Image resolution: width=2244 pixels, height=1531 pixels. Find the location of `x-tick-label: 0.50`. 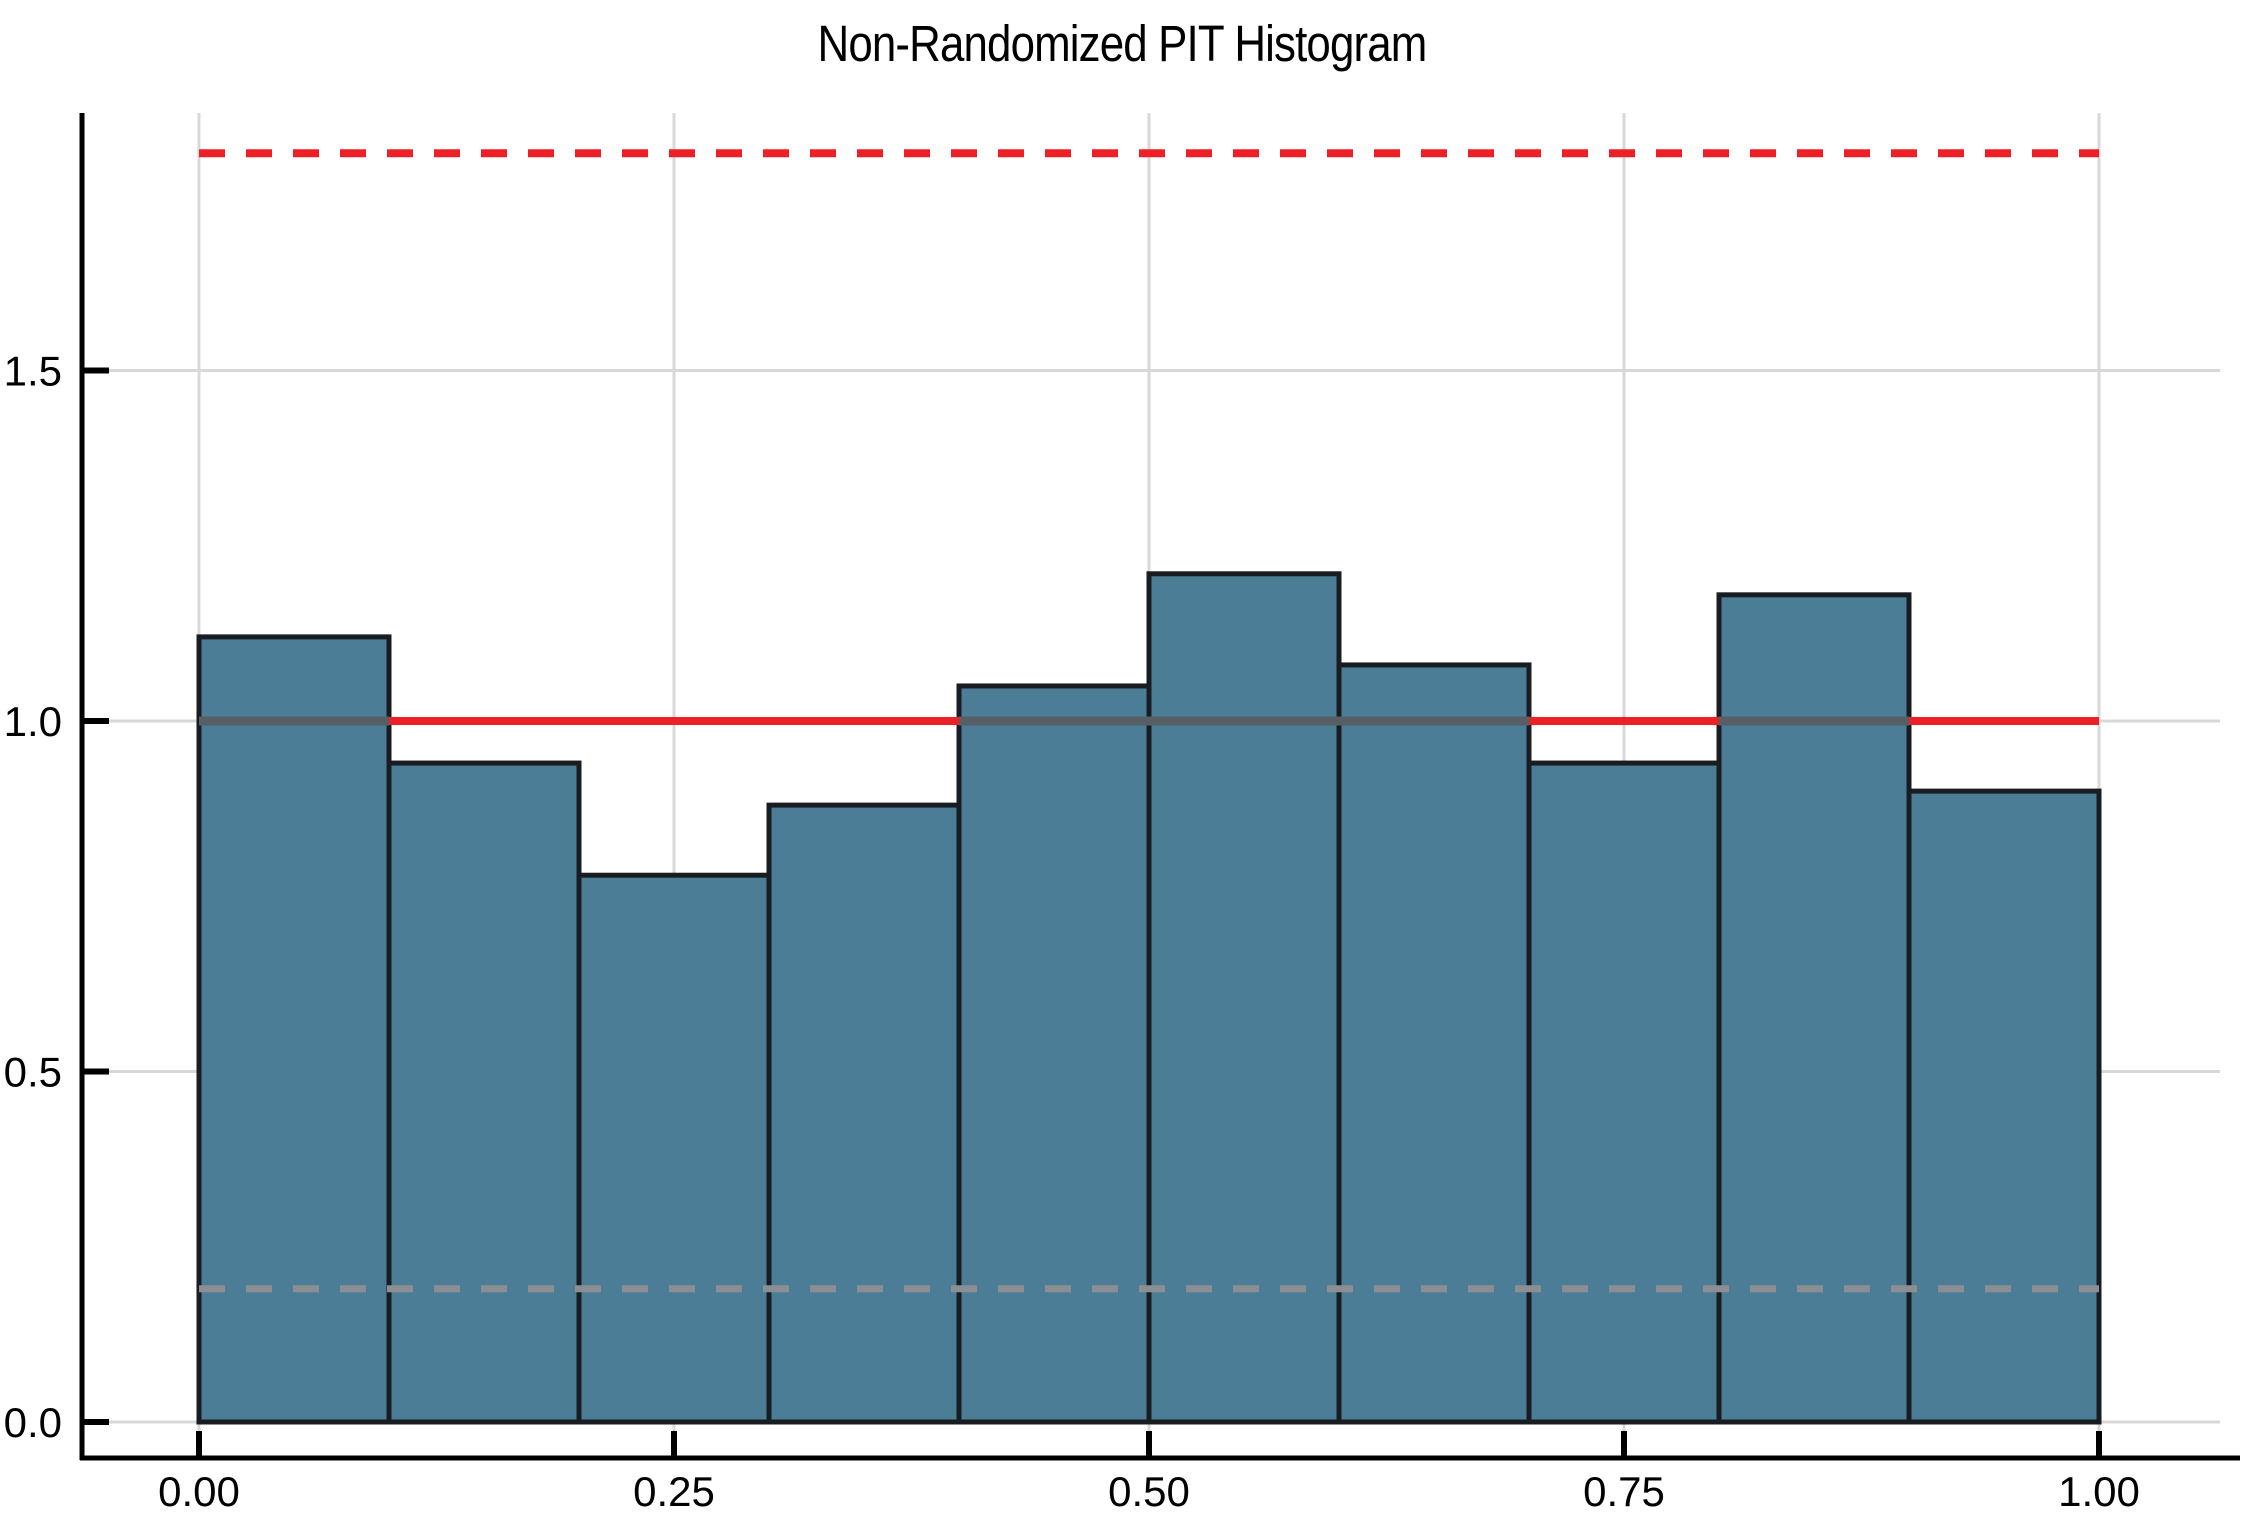

x-tick-label: 0.50 is located at coordinates (1149, 1491).